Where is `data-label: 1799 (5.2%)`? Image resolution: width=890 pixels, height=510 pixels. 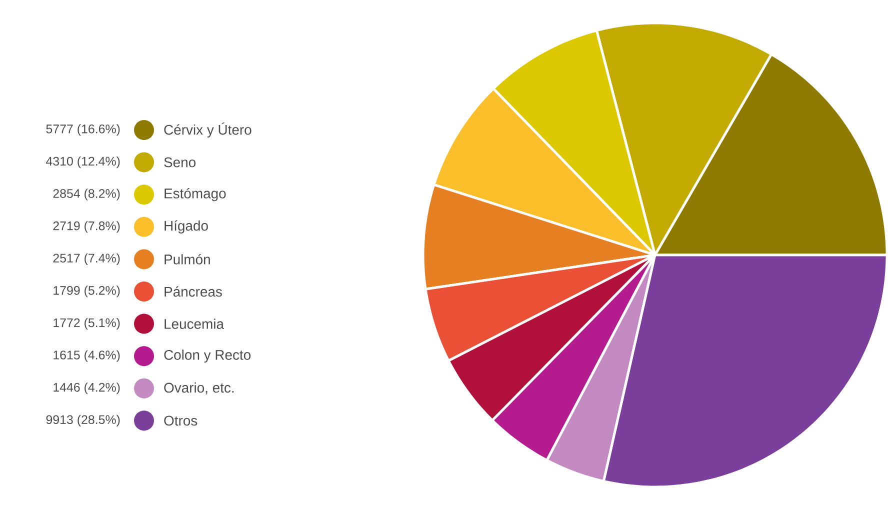
data-label: 1799 (5.2%) is located at coordinates (87, 292).